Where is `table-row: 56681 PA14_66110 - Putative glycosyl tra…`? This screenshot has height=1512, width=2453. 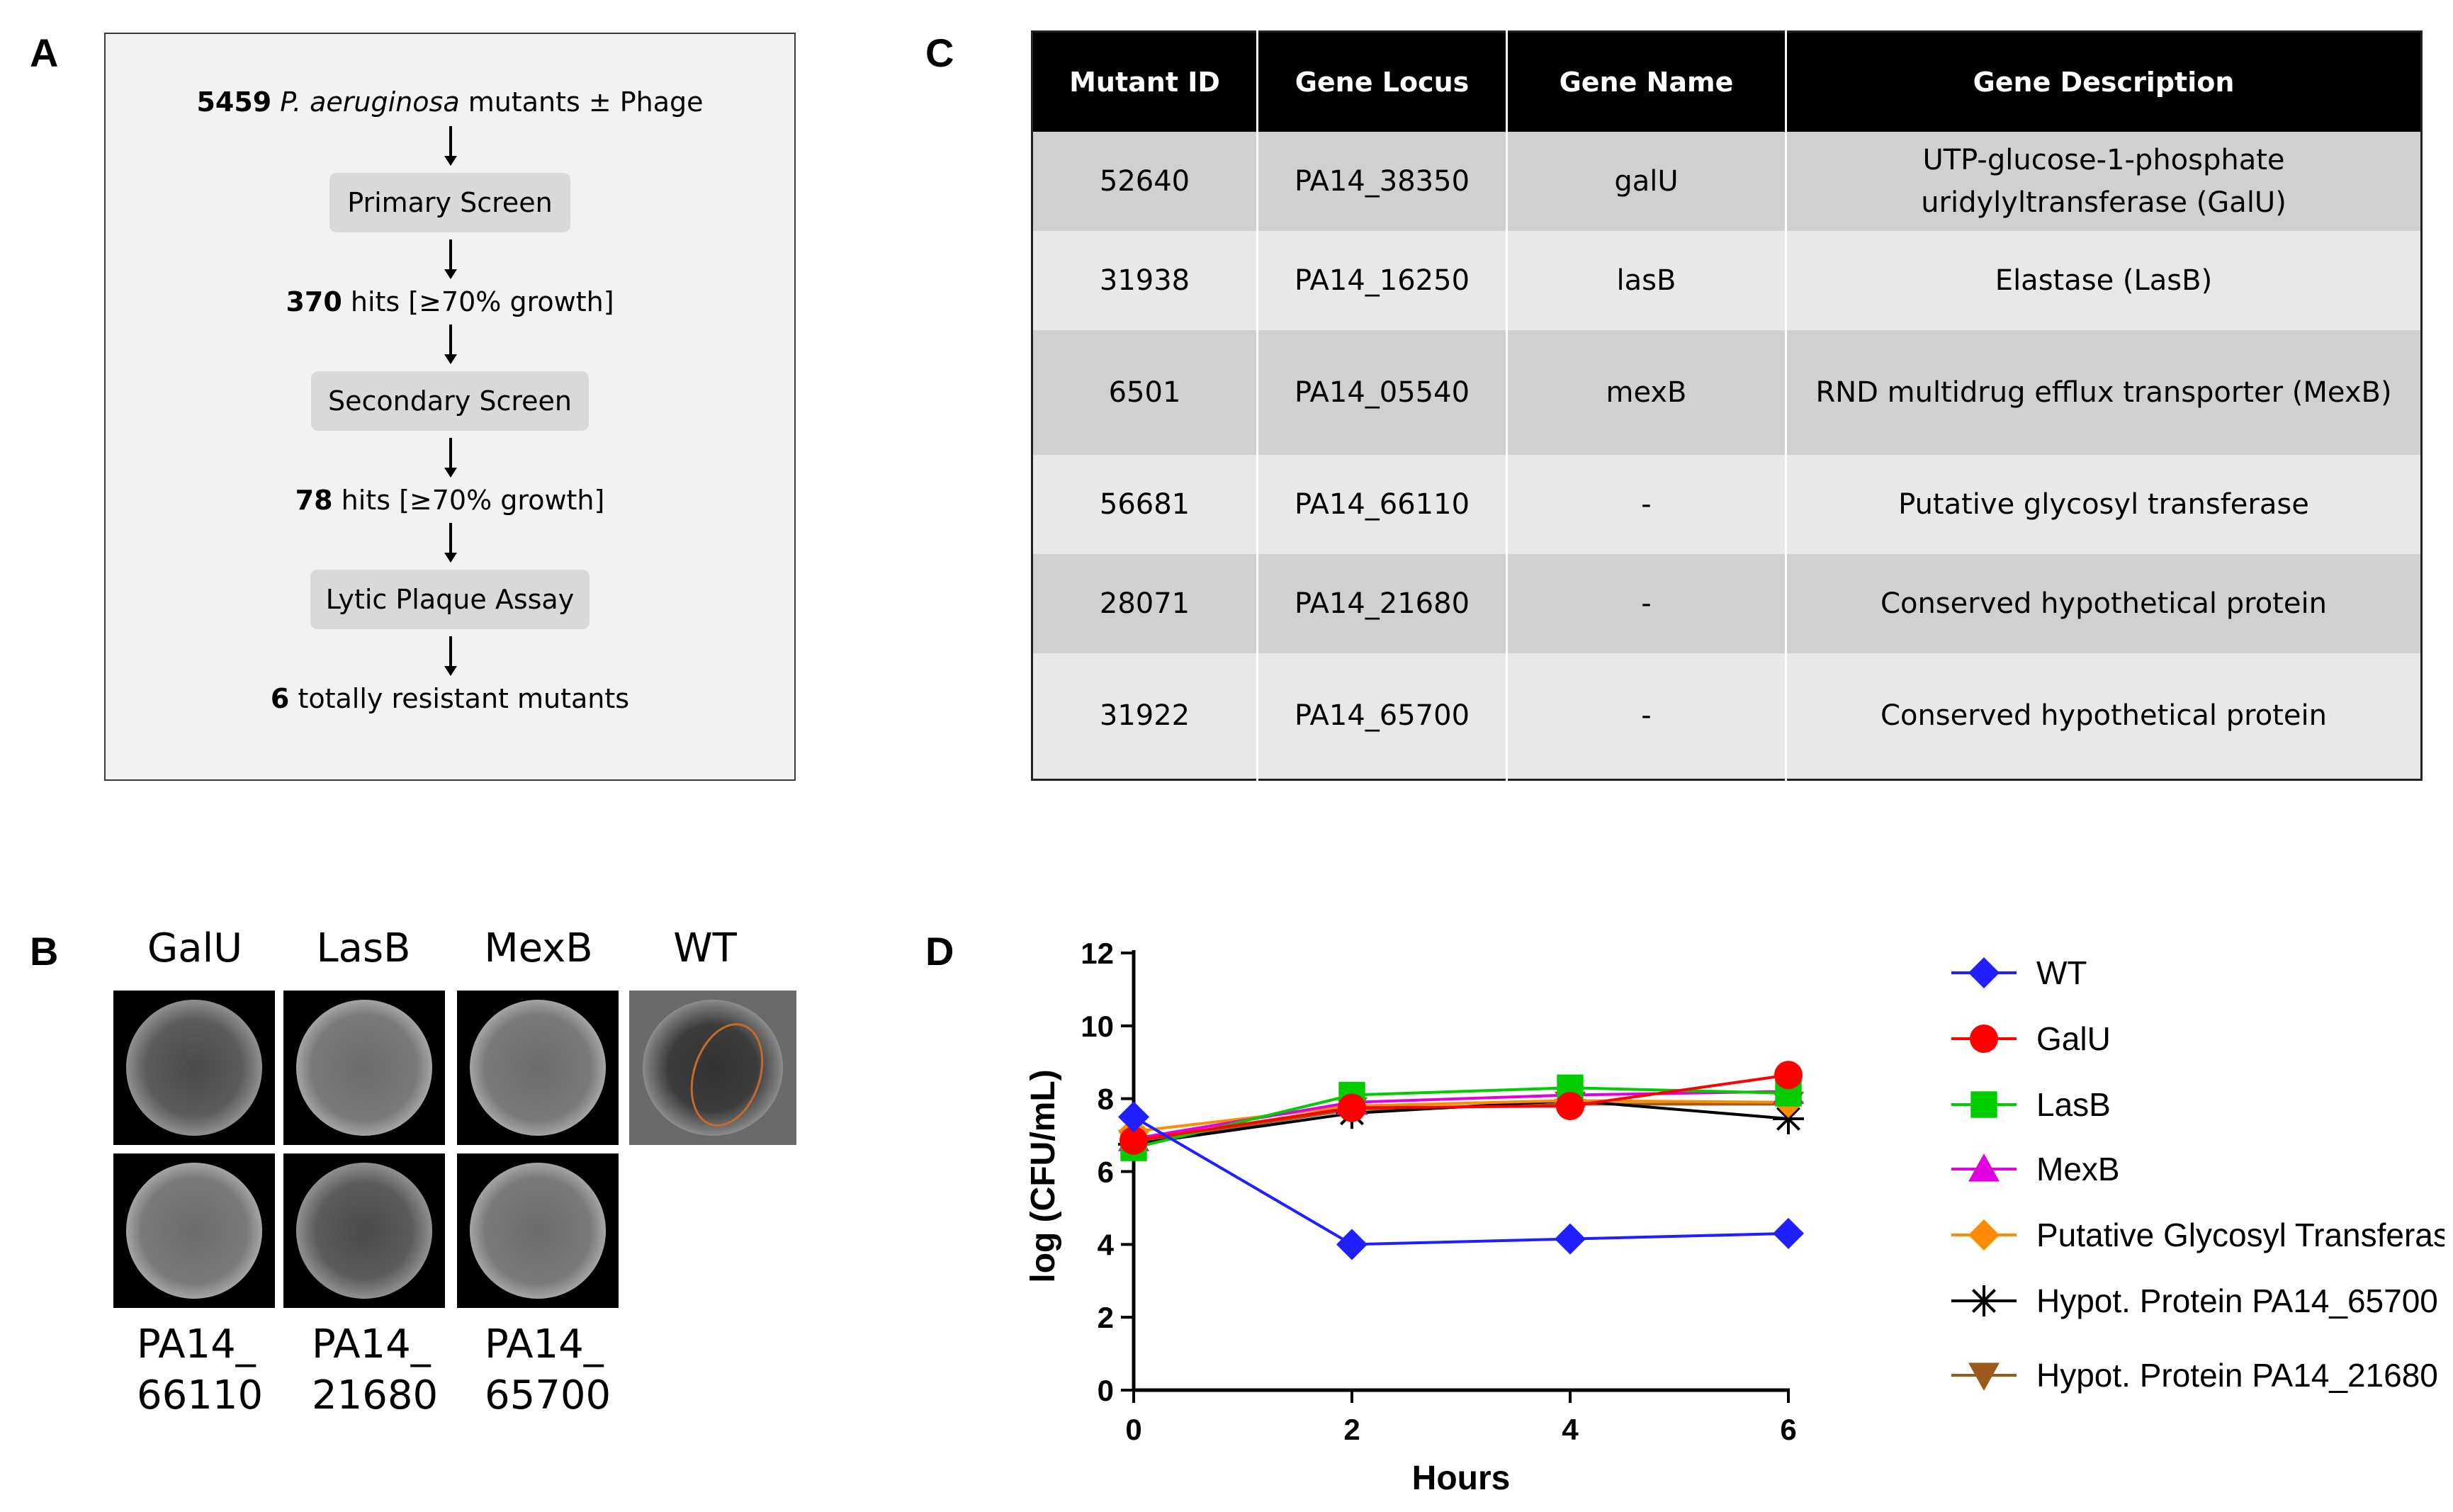
table-row: 56681 PA14_66110 - Putative glycosyl tra… is located at coordinates (1727, 504).